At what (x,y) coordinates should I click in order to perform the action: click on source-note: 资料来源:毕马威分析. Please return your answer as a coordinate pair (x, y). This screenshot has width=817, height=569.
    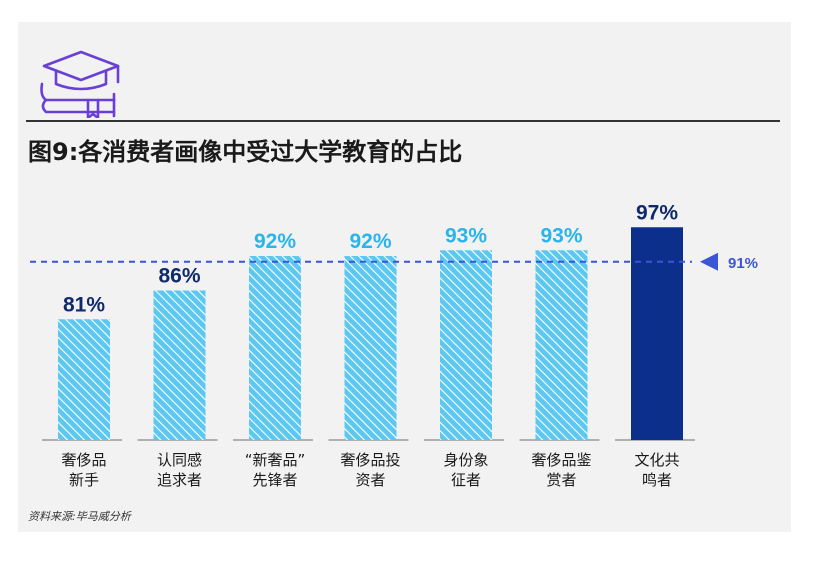
    Looking at the image, I should click on (79, 516).